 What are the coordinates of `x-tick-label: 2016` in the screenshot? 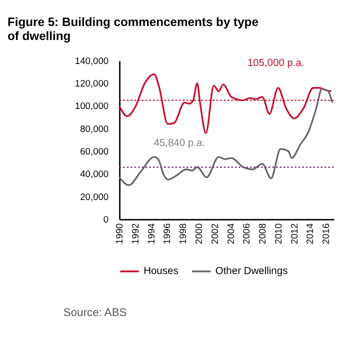 It's located at (326, 233).